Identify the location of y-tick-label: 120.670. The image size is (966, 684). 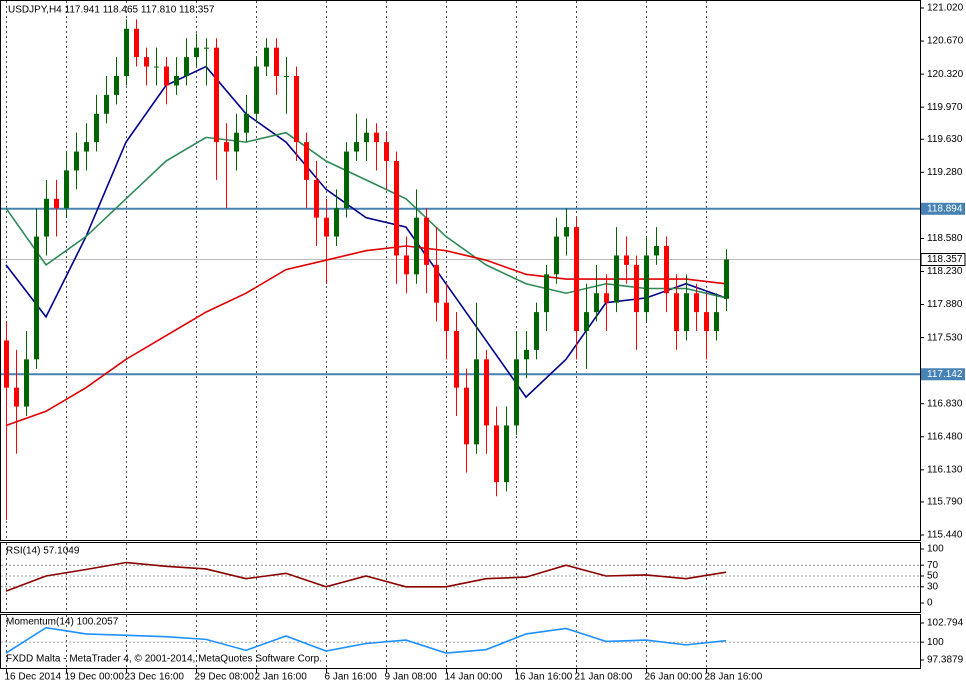
(945, 41).